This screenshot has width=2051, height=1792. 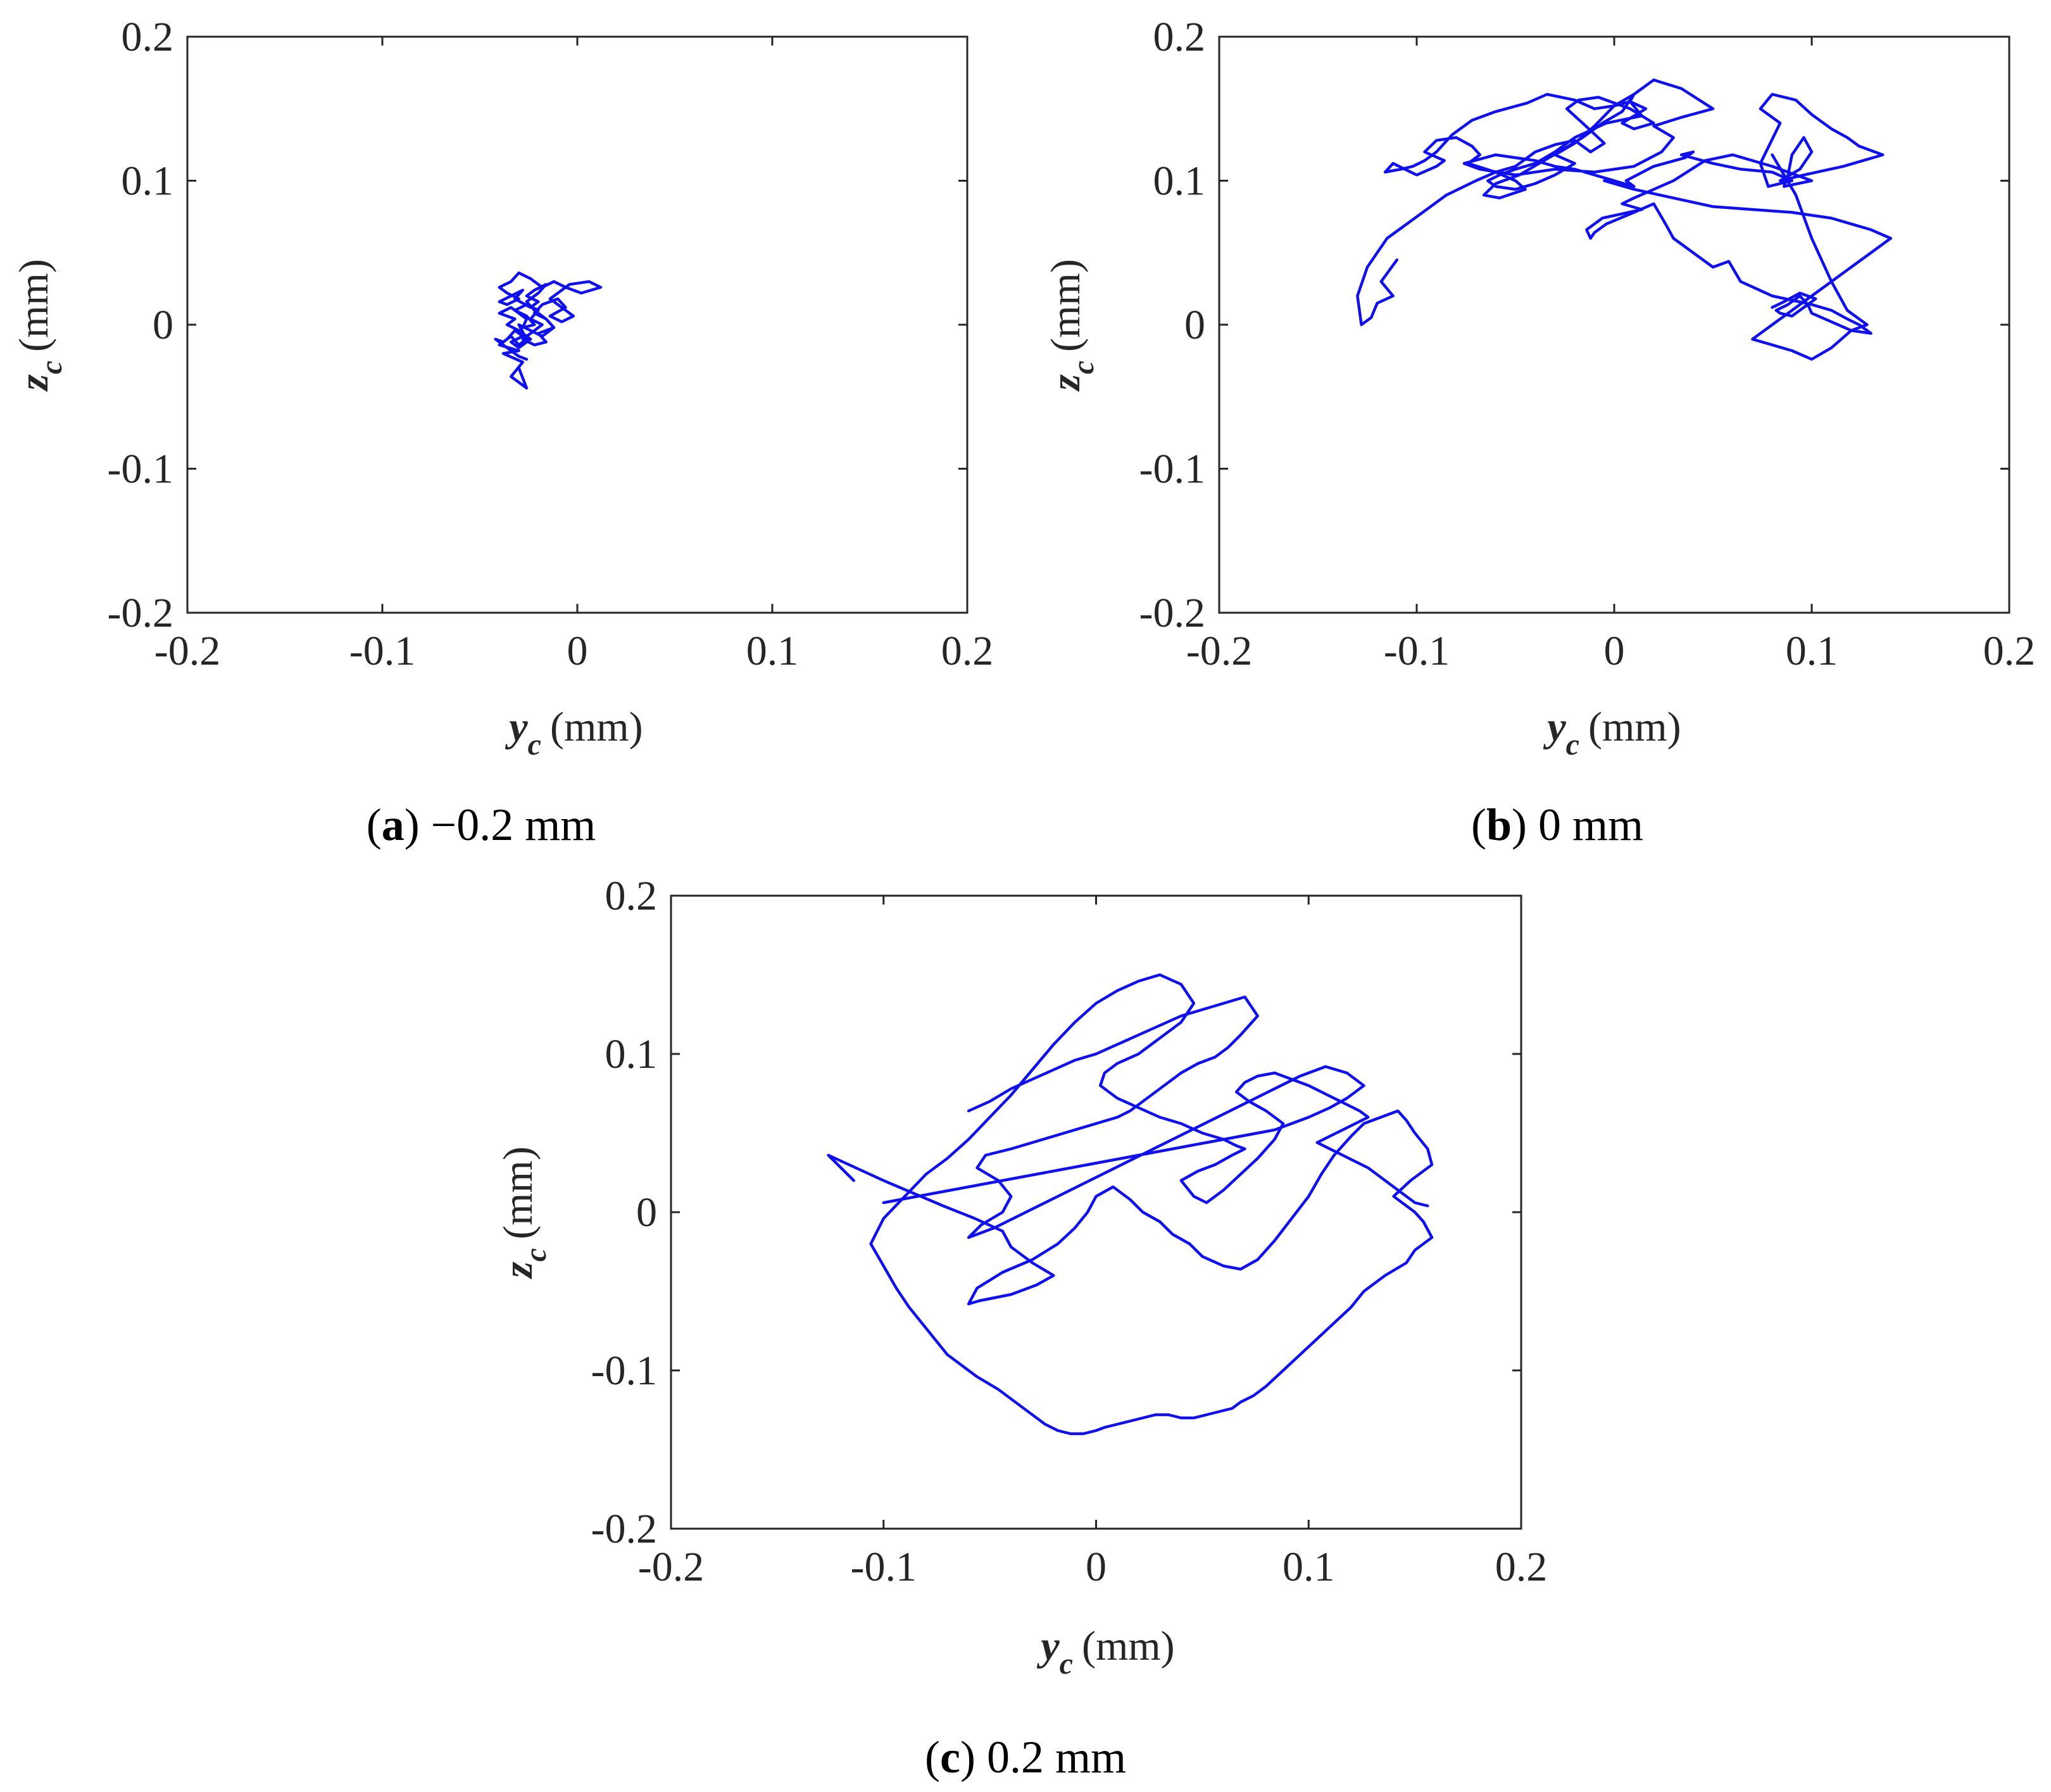 I want to click on caption-a-letter: a, so click(x=393, y=825).